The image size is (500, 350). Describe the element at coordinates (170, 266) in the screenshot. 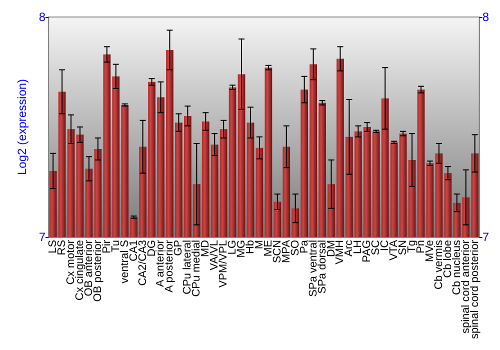

I see `x-tick-label: A posterior` at that location.